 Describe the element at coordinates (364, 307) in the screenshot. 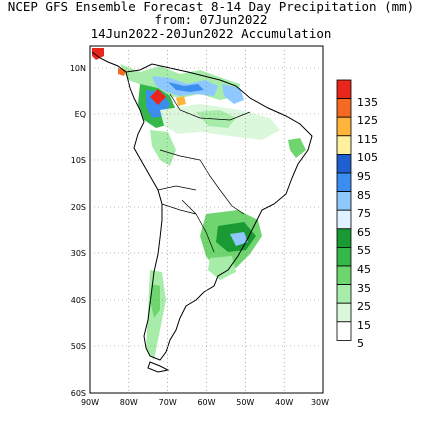

I see `legend-value-label: 25` at that location.